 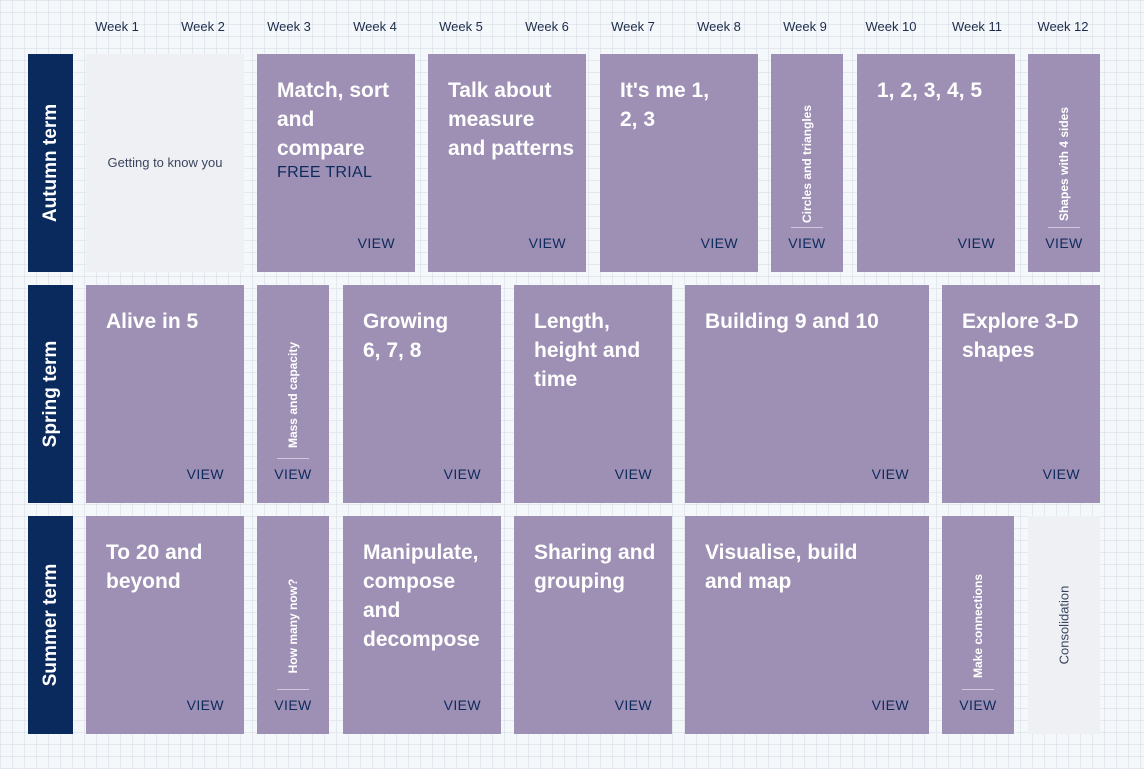 What do you see at coordinates (977, 26) in the screenshot?
I see `week-header-11: Week 11` at bounding box center [977, 26].